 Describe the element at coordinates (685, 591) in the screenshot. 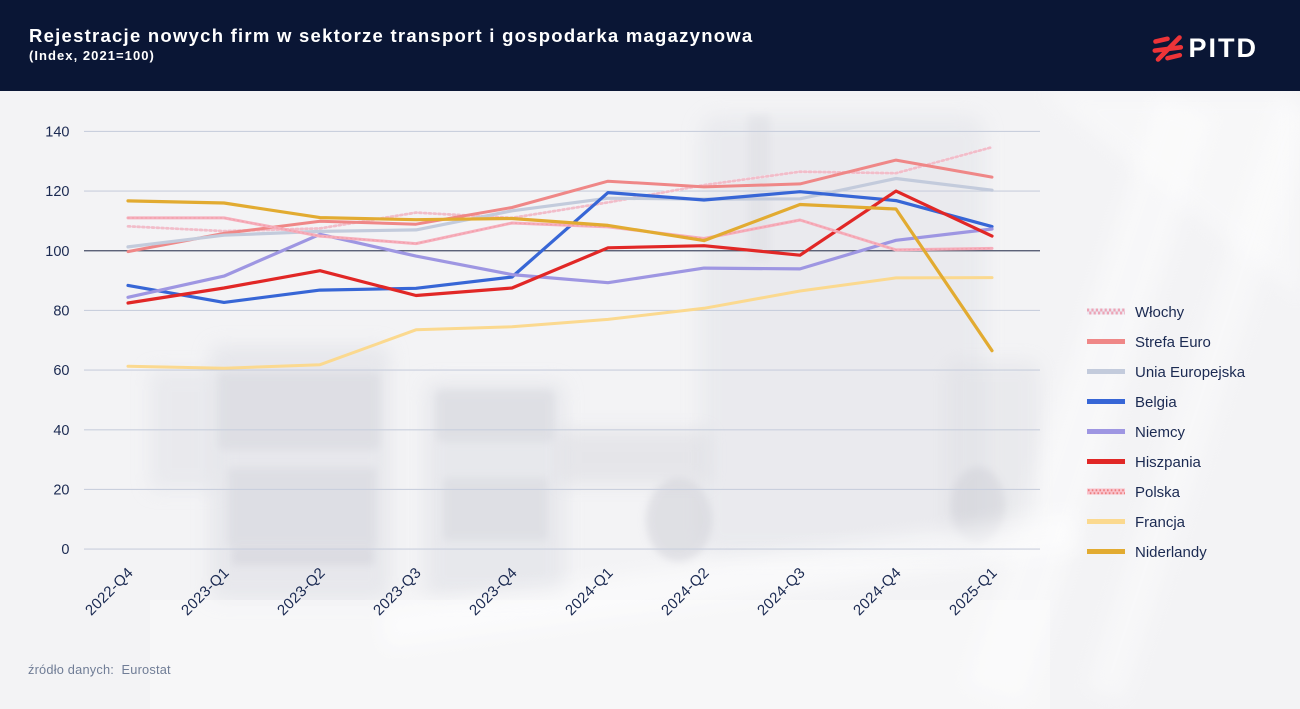

I see `svg-text: 2024-Q2` at that location.